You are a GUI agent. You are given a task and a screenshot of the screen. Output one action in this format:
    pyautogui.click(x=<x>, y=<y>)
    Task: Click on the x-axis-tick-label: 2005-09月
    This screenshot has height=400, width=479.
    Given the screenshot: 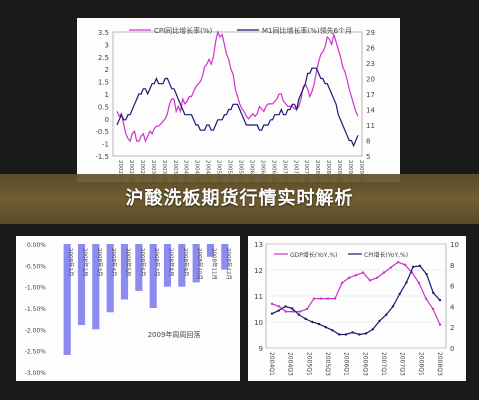 What is the action you would take?
    pyautogui.click(x=241, y=171)
    